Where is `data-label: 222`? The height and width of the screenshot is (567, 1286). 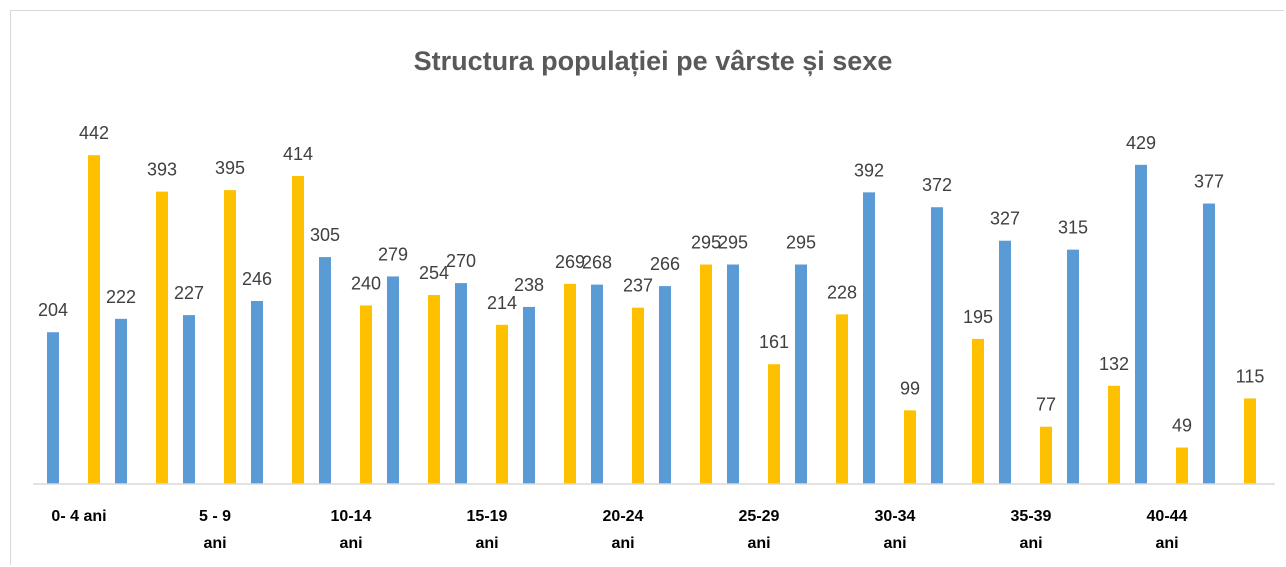
data-label: 222 is located at coordinates (121, 297).